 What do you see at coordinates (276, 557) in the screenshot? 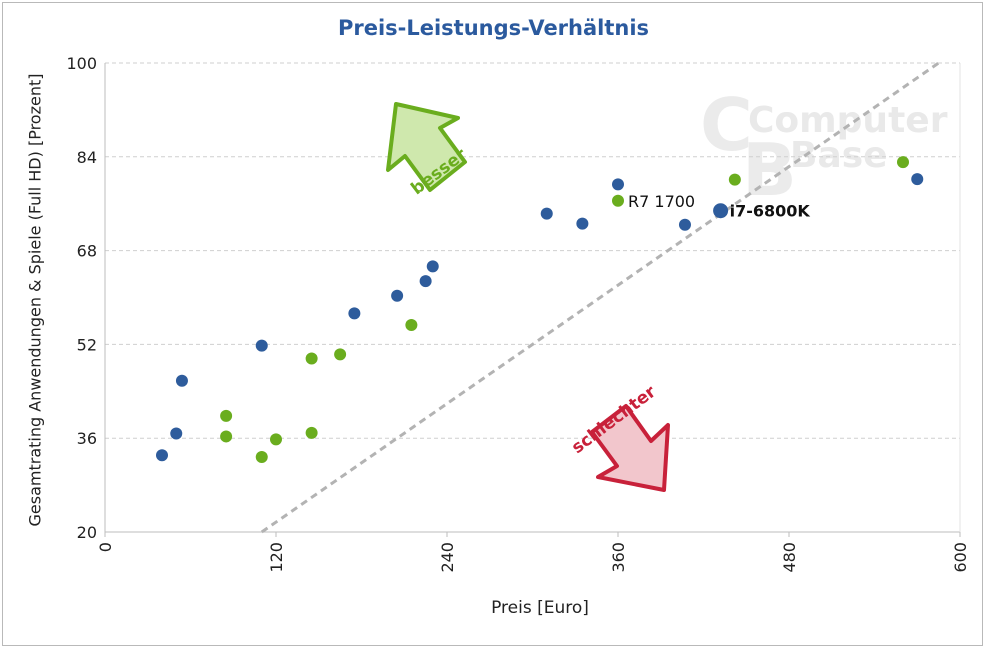
I see `x-tick-label-120: 120` at bounding box center [276, 557].